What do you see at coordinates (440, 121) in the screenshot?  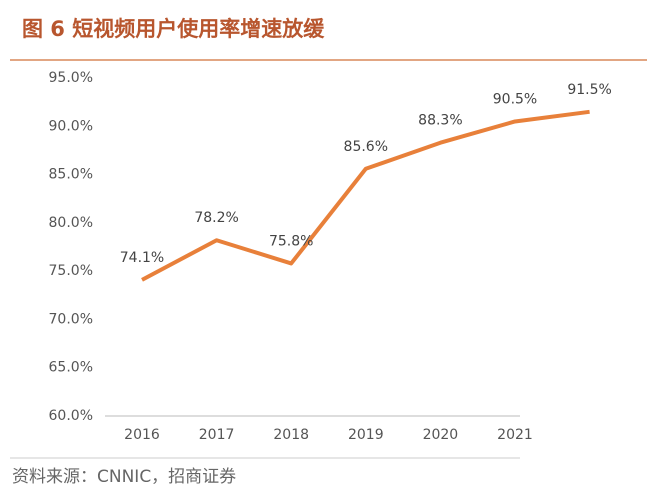 I see `data-label: 88.3%` at bounding box center [440, 121].